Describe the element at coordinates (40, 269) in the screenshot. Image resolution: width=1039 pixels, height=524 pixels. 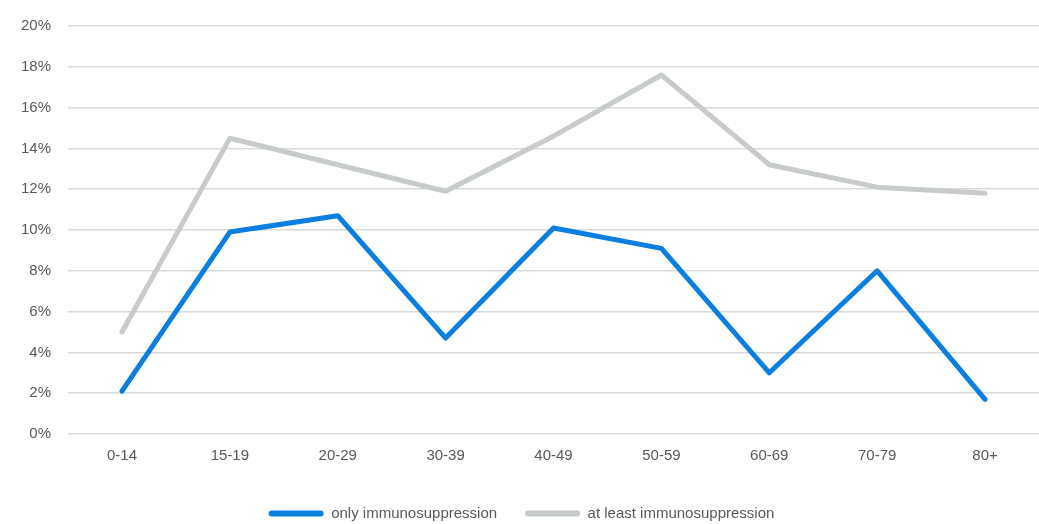
I see `y-tick-label: 8%` at that location.